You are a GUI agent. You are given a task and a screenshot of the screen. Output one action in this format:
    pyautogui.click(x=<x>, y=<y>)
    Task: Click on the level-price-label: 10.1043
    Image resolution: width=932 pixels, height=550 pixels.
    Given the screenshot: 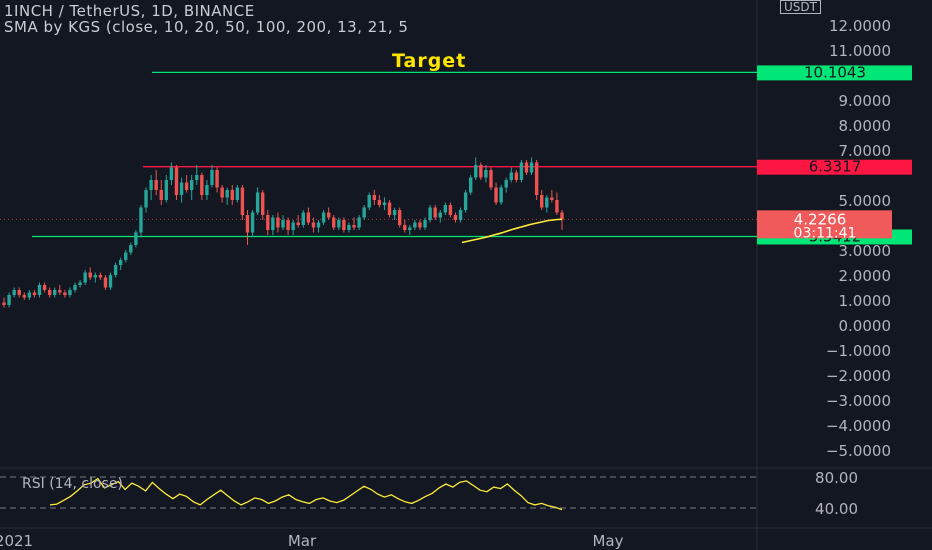 What is the action you would take?
    pyautogui.click(x=835, y=72)
    